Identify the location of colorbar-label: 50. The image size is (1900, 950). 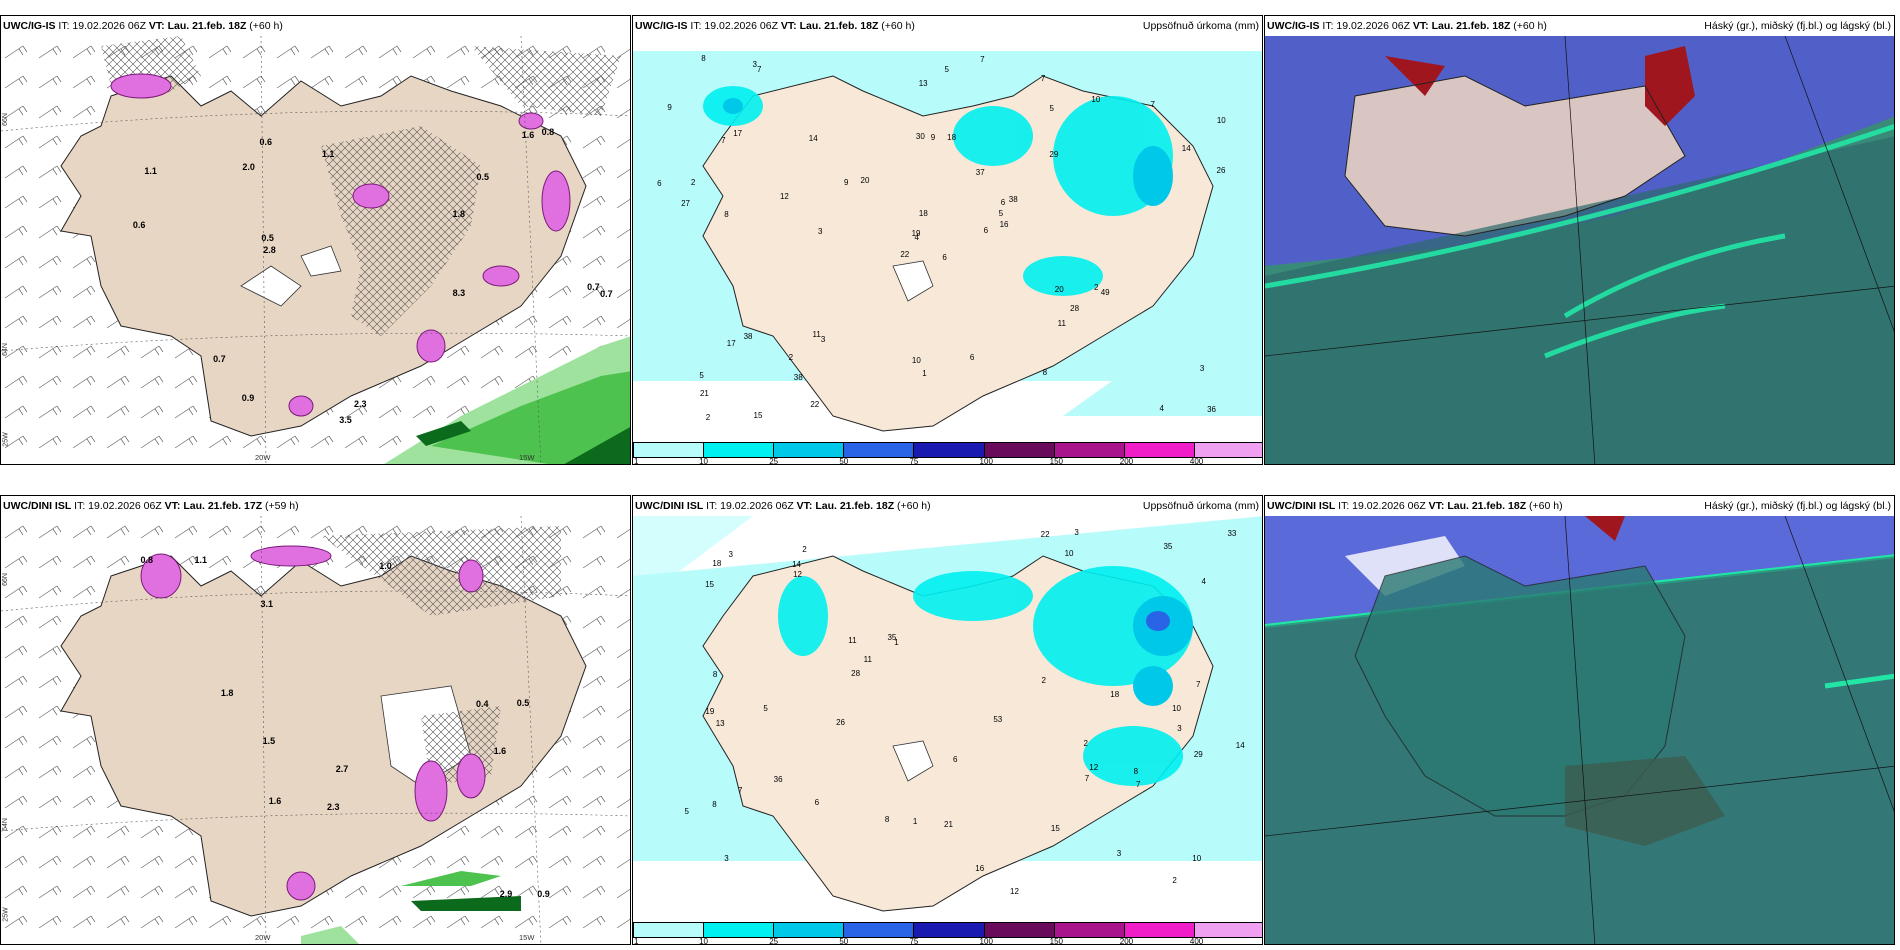
(844, 941).